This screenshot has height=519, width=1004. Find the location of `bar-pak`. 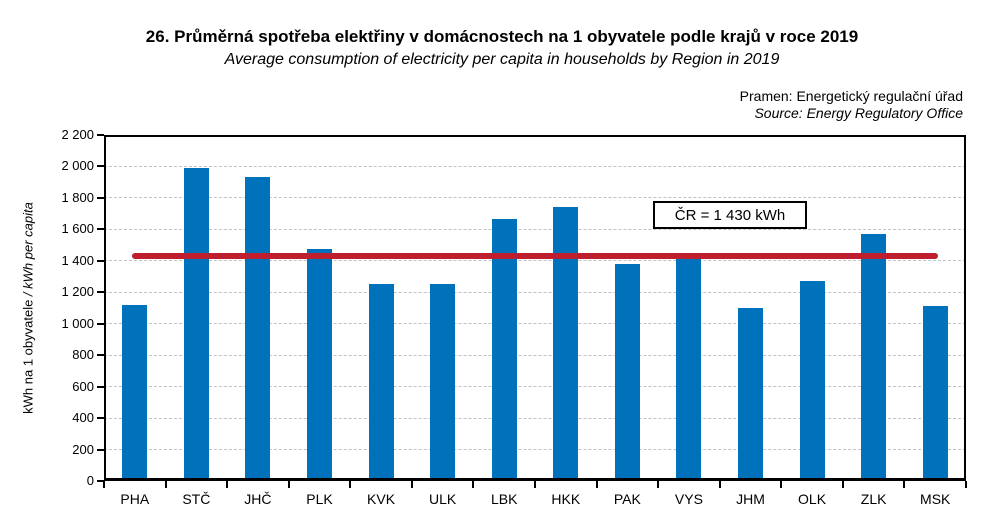

bar-pak is located at coordinates (627, 372).